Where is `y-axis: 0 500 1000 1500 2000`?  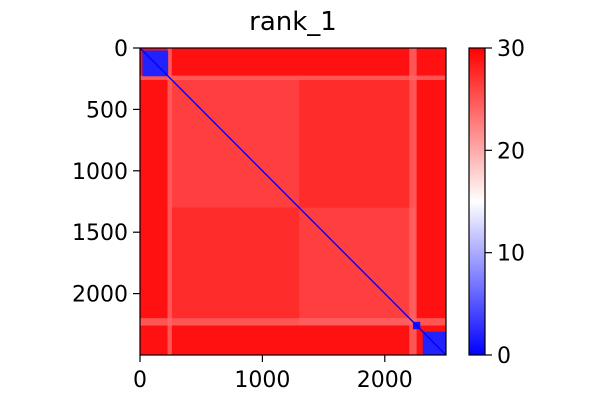
y-axis: 0 500 1000 1500 2000 is located at coordinates (106, 172).